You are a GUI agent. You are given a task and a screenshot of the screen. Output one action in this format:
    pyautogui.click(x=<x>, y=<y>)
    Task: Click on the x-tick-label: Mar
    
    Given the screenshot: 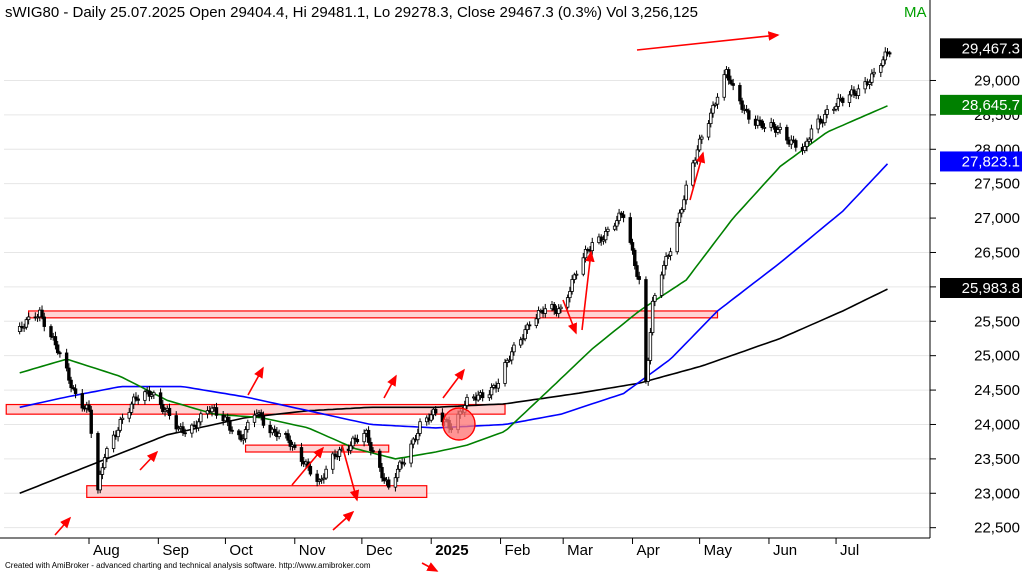 What is the action you would take?
    pyautogui.click(x=580, y=550)
    